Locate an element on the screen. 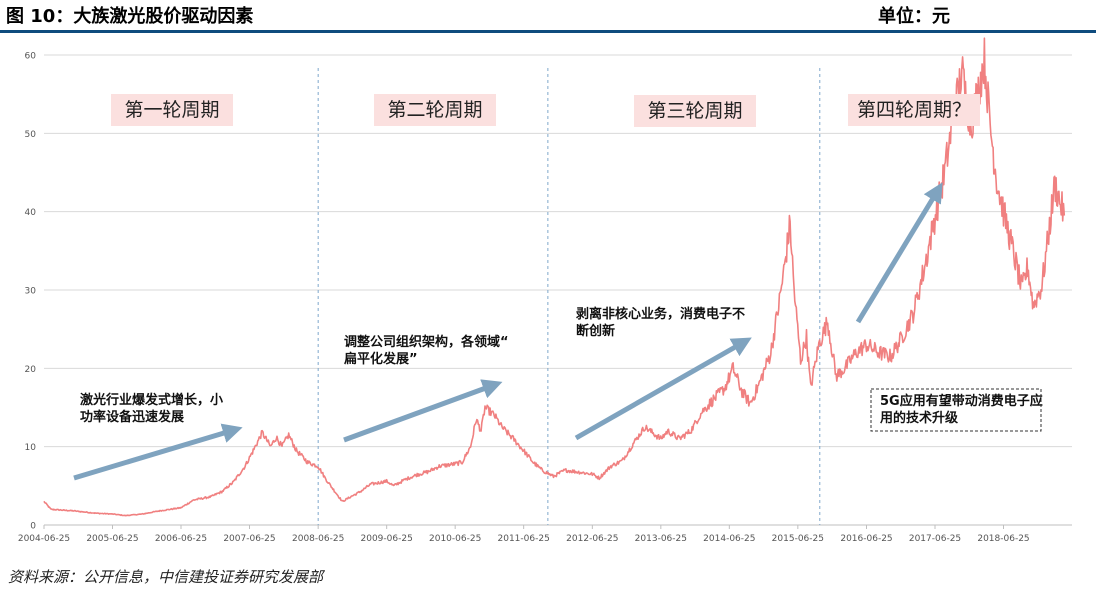 The height and width of the screenshot is (592, 1102). y-tick-label: 60 is located at coordinates (31, 57).